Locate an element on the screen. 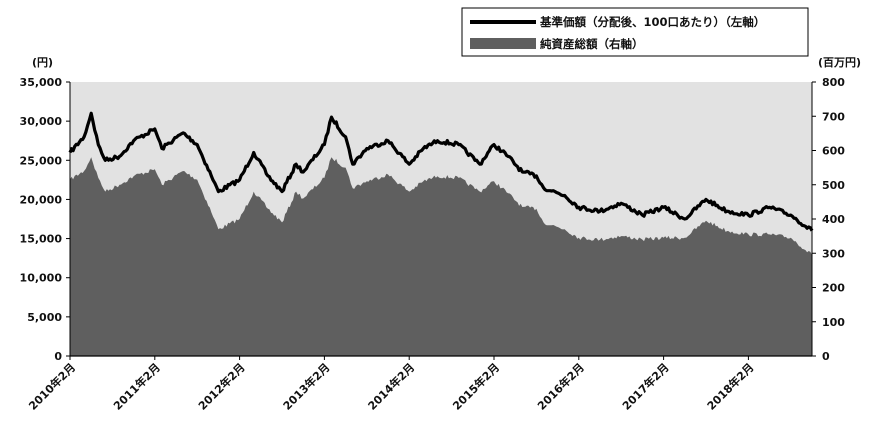 This screenshot has height=427, width=882. x-tick-label: 2016年2月 is located at coordinates (560, 386).